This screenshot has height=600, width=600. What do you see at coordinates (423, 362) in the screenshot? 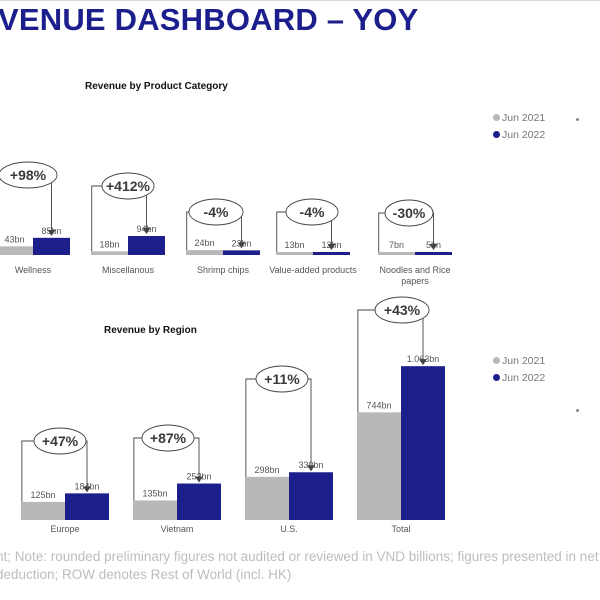
I see `change-arrow-total` at bounding box center [423, 362].